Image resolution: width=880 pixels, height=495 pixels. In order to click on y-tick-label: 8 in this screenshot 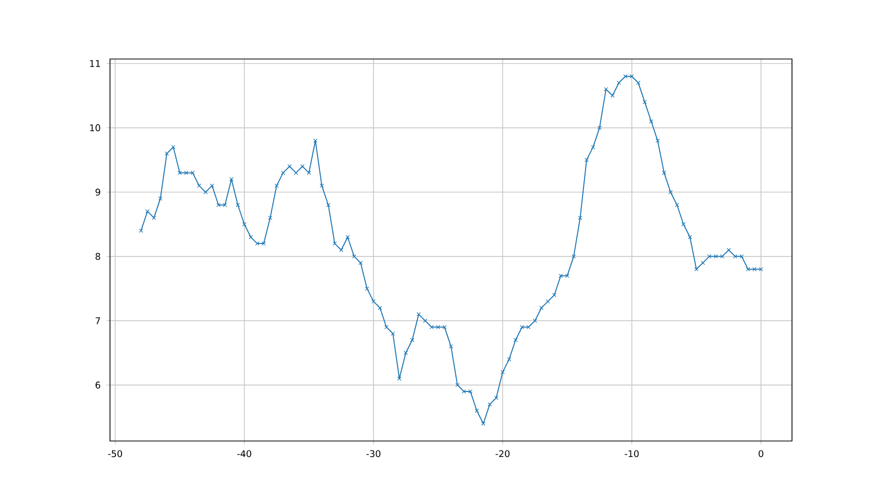, I will do `click(98, 256)`.